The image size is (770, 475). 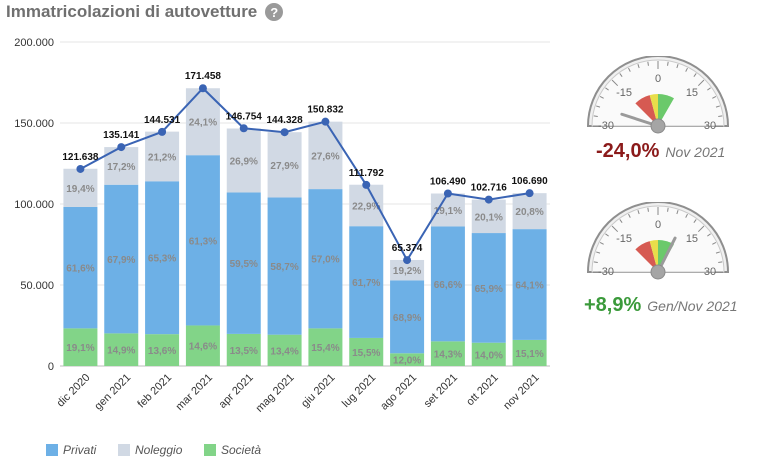 I want to click on bar-pct-label: 61,7%, so click(x=366, y=283).